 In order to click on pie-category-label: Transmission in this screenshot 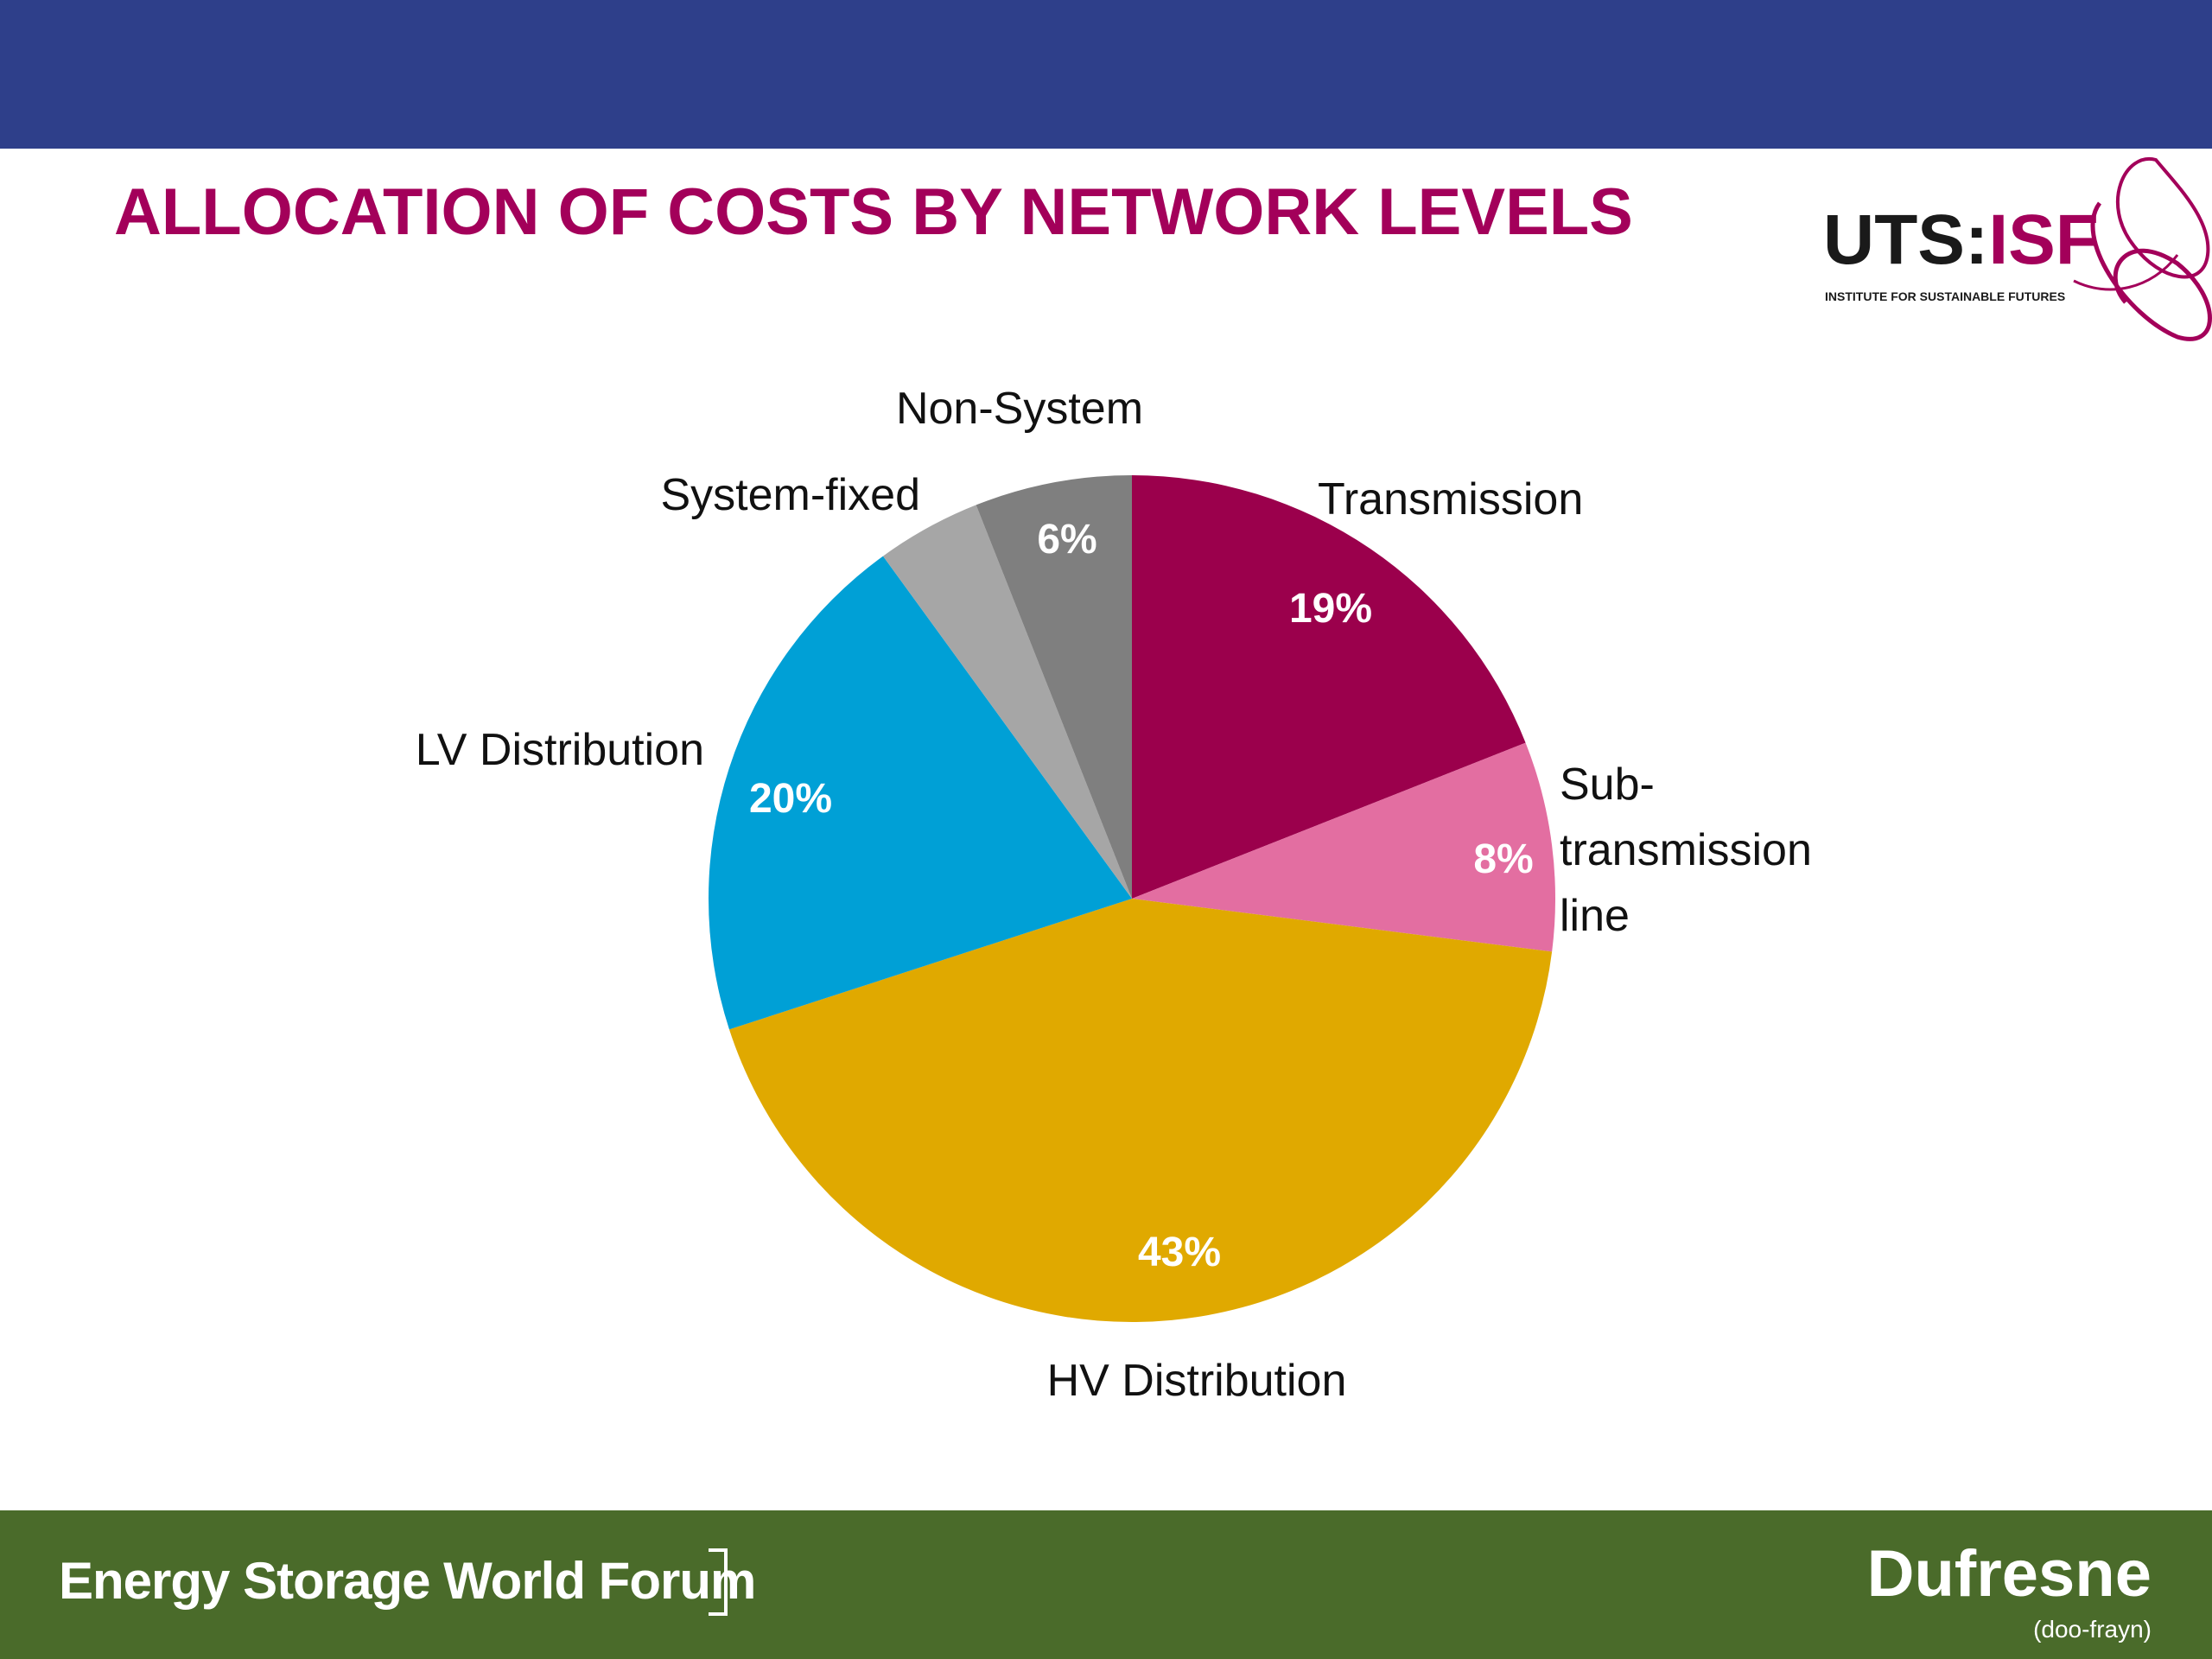, I will do `click(1450, 499)`.